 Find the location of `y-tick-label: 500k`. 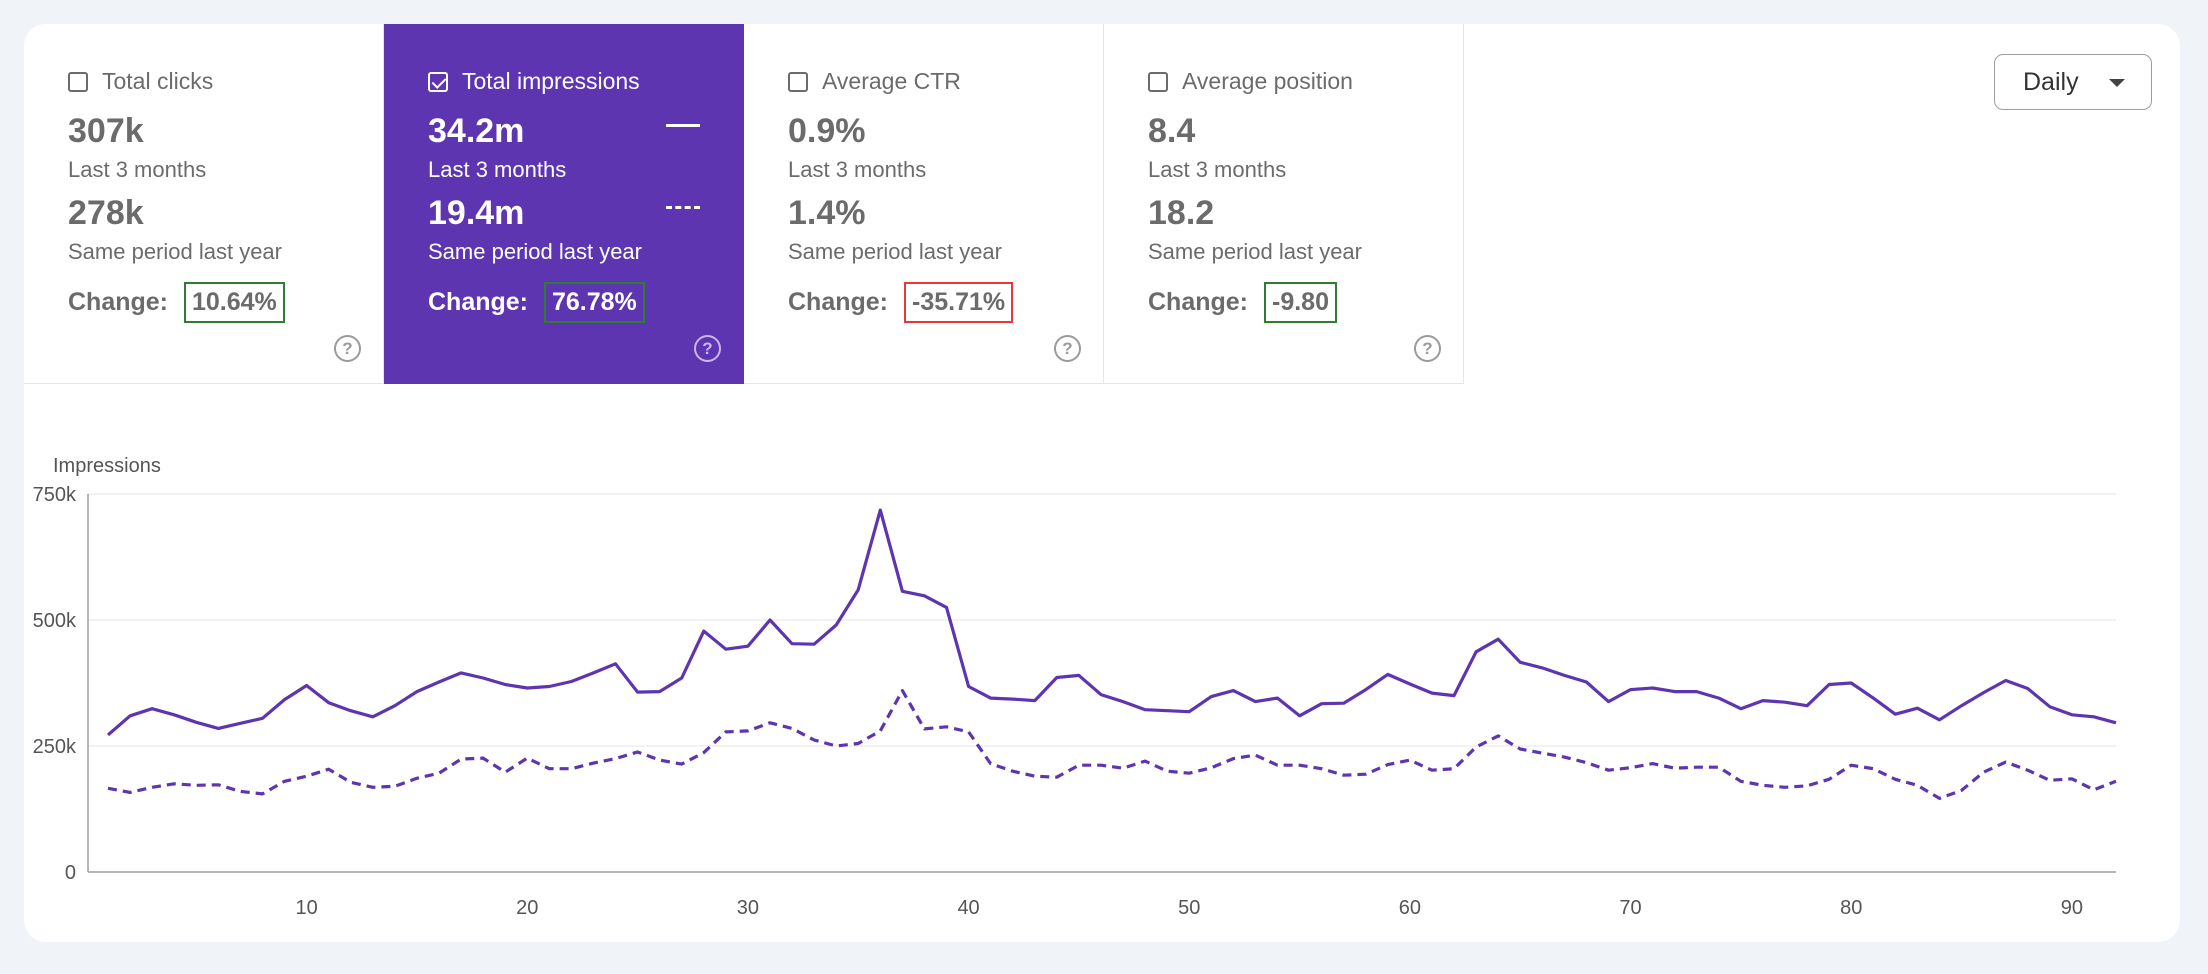

y-tick-label: 500k is located at coordinates (55, 621).